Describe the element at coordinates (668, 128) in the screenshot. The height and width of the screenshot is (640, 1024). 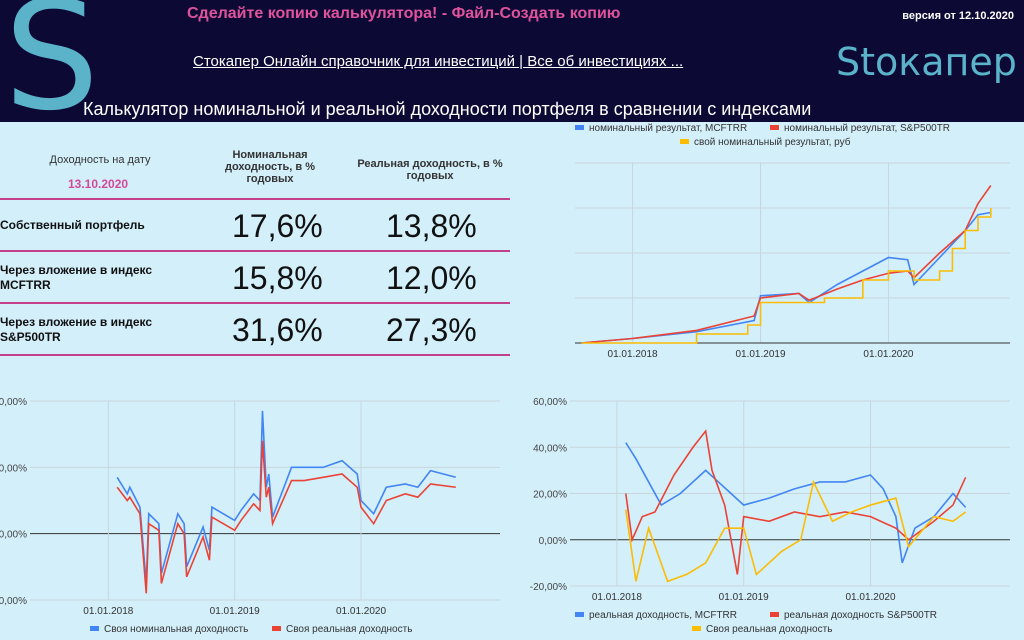
I see `legend-label: номинальный результат, MCFTRR` at that location.